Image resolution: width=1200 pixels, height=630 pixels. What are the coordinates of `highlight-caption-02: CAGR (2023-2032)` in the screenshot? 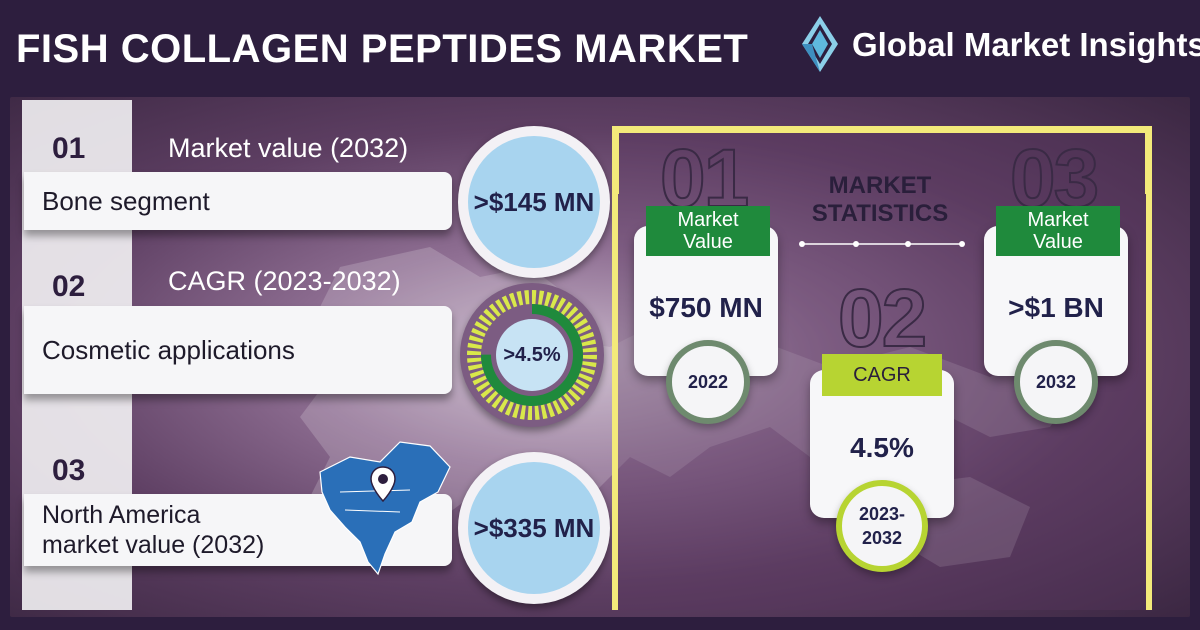 It's located at (284, 281).